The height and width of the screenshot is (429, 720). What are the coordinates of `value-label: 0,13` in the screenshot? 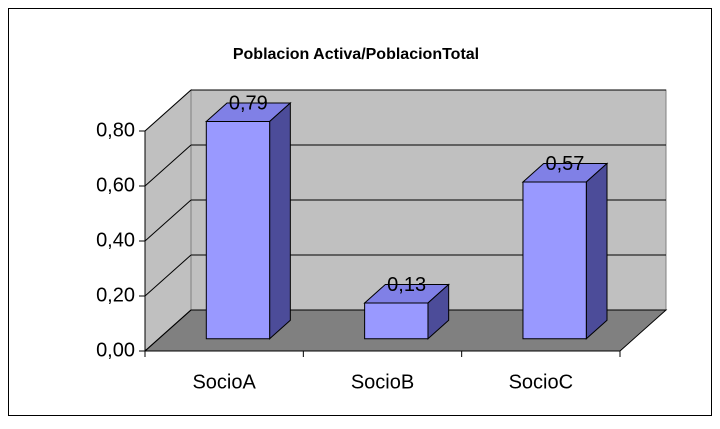 It's located at (406, 285).